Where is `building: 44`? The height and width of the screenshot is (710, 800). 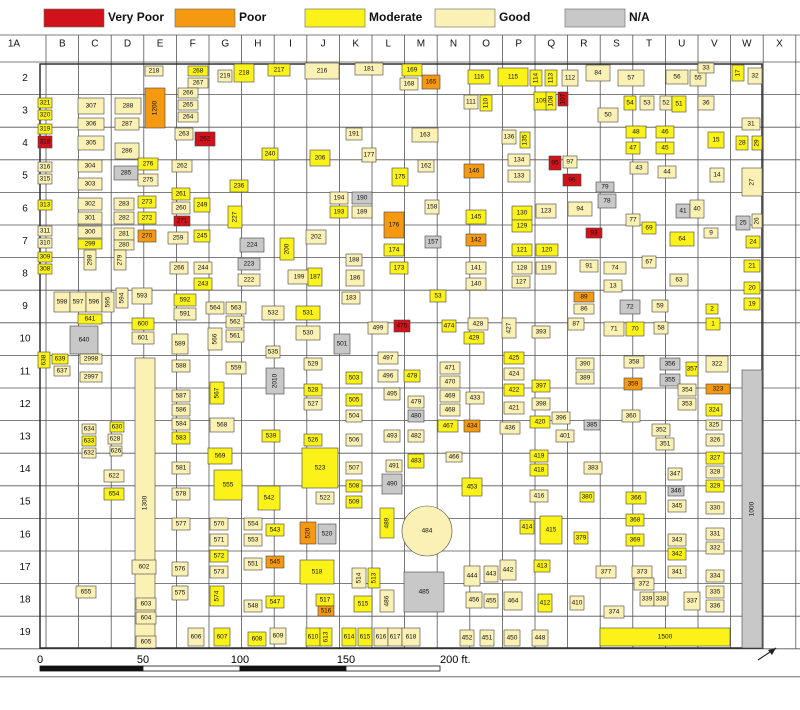
building: 44 is located at coordinates (667, 172).